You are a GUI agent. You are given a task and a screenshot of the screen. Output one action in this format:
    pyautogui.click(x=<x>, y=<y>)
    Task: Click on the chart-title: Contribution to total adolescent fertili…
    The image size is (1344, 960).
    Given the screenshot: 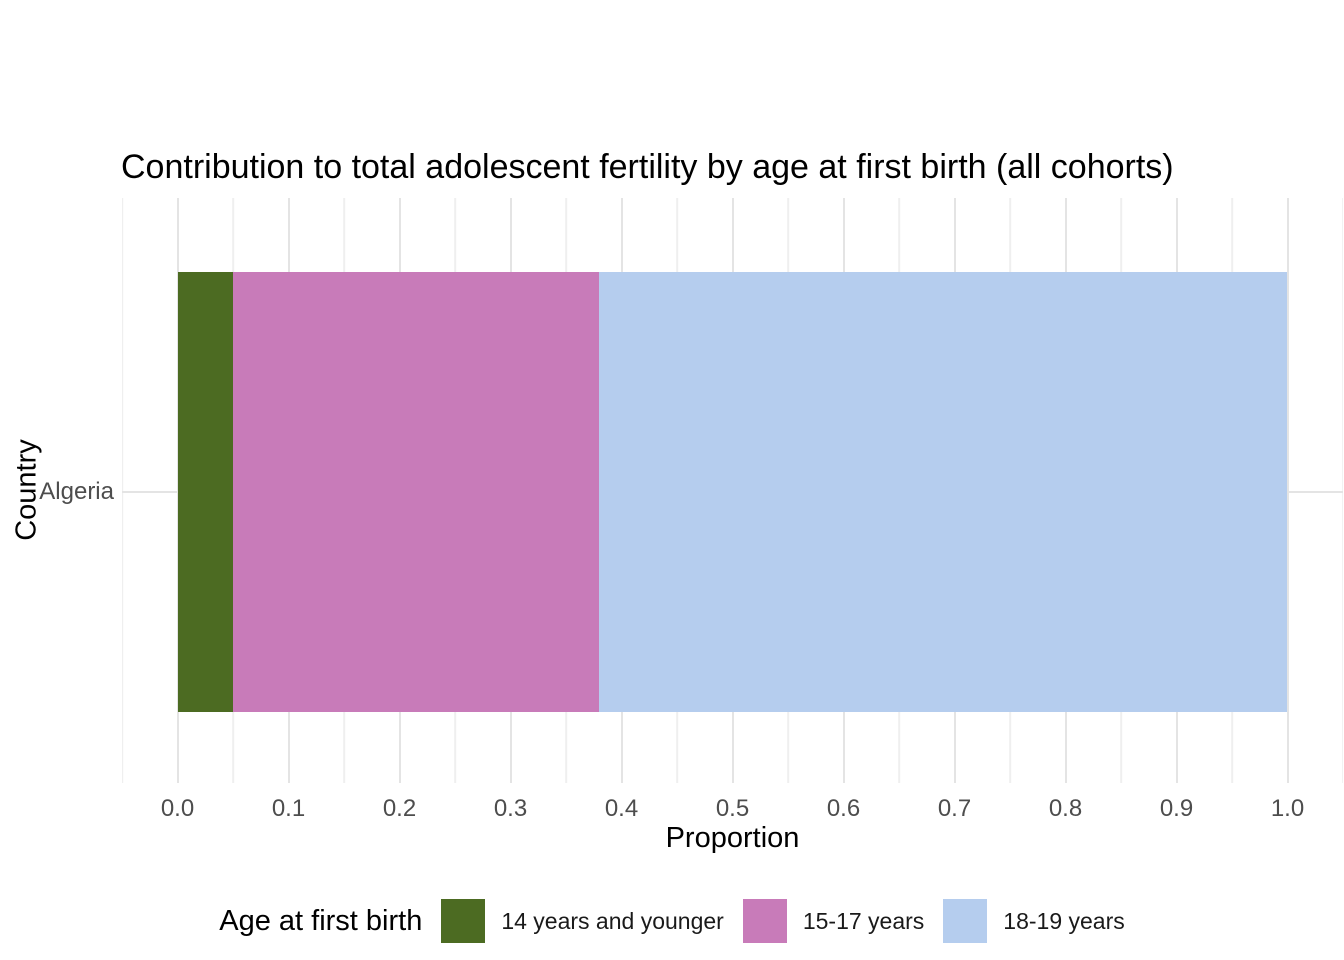 What is the action you would take?
    pyautogui.click(x=647, y=167)
    